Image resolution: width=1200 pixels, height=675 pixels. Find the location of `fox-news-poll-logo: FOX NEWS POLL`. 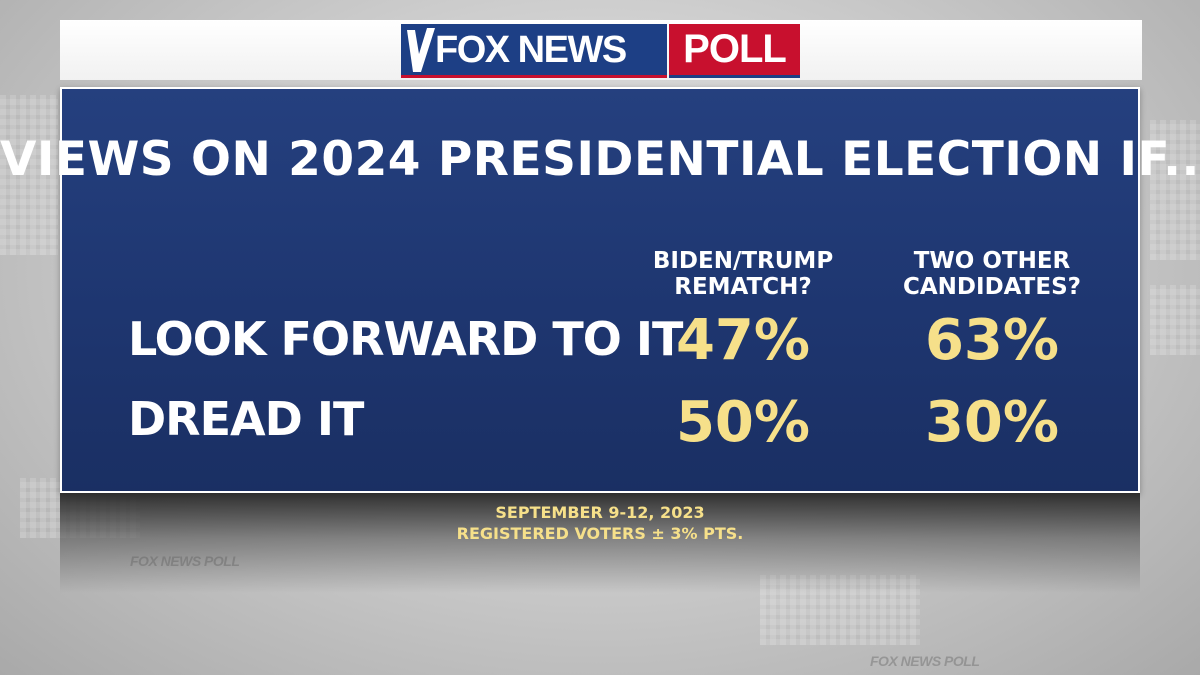

fox-news-poll-logo: FOX NEWS POLL is located at coordinates (600, 51).